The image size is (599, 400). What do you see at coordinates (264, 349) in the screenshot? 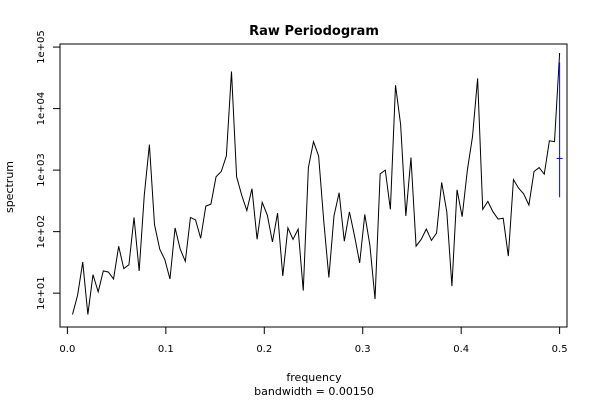
I see `x-tick-label: 0.2` at bounding box center [264, 349].